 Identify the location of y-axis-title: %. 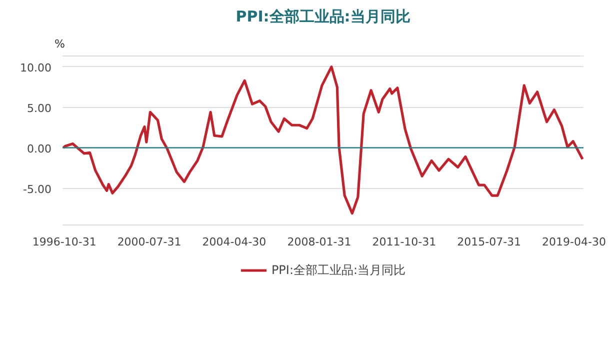
(59, 44).